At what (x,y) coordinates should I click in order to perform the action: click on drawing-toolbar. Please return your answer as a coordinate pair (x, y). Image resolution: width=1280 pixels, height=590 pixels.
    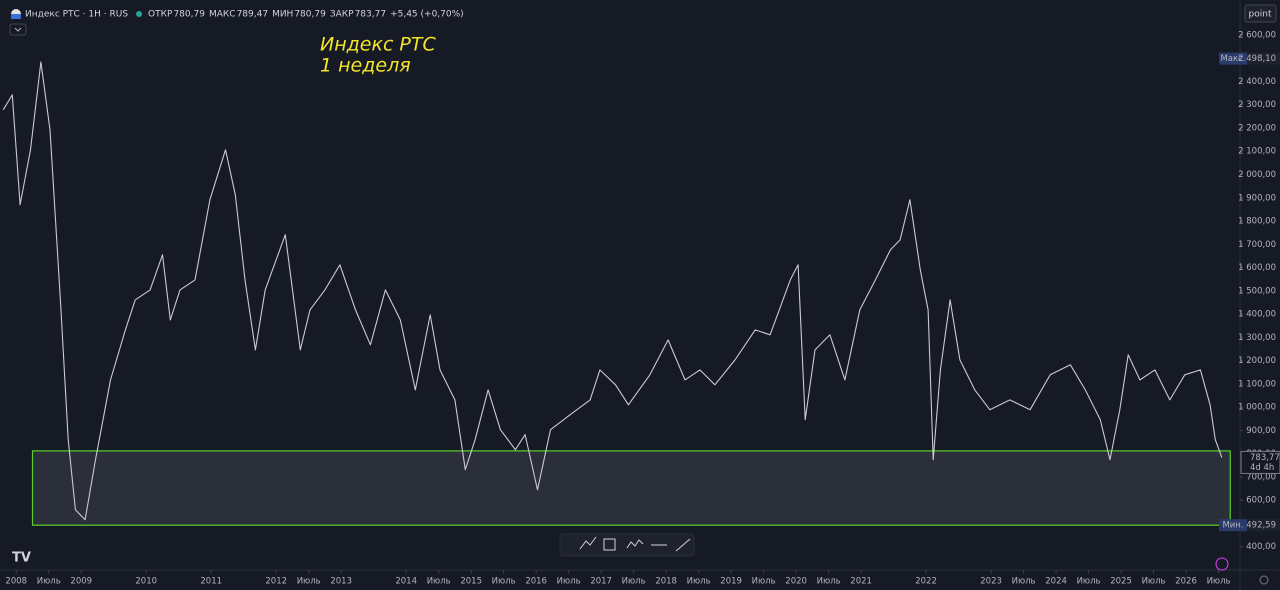
    Looking at the image, I should click on (627, 545).